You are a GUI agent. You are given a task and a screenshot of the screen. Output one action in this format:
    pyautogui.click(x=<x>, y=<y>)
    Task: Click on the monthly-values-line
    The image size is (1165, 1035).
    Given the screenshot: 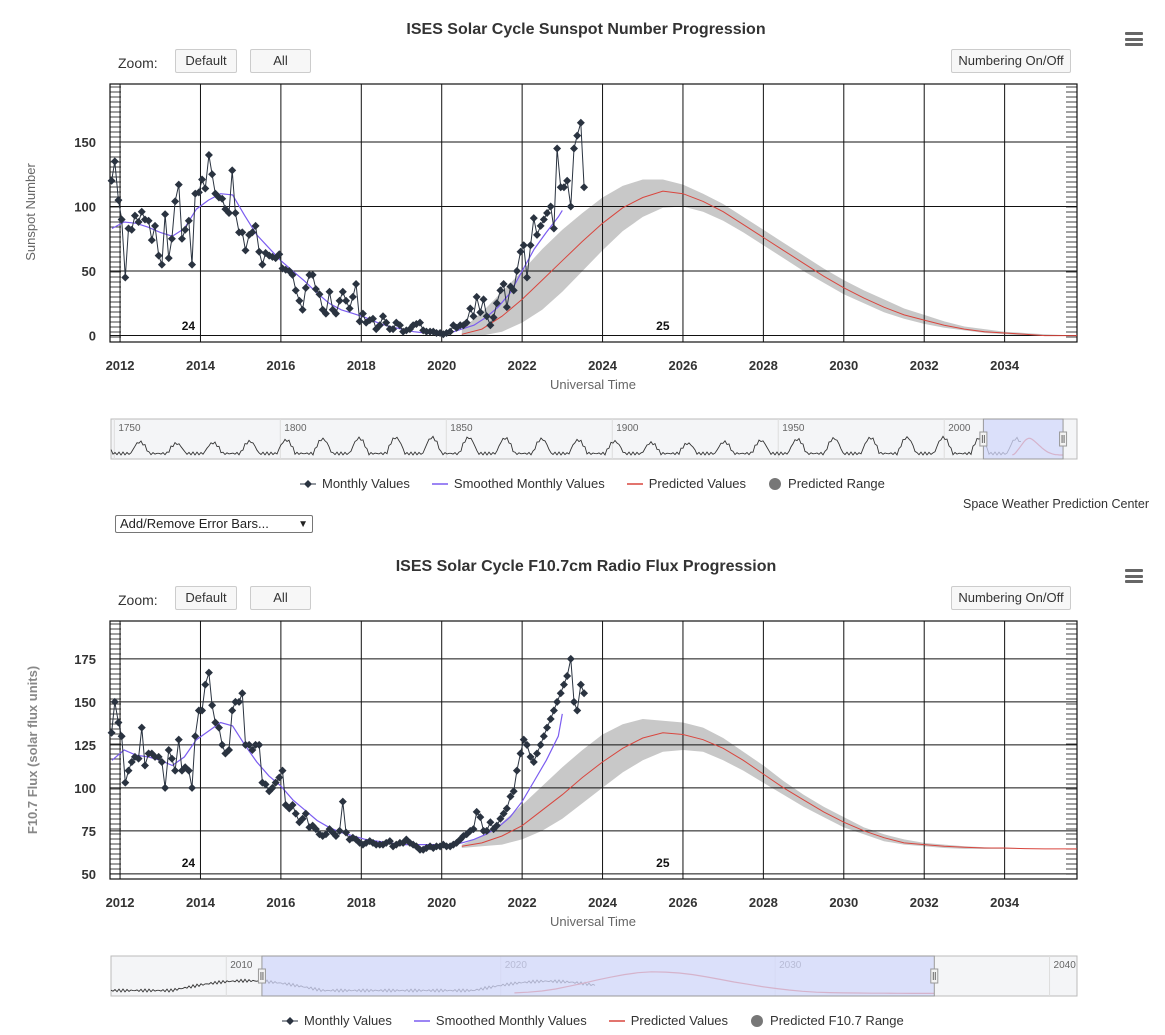 What is the action you would take?
    pyautogui.click(x=348, y=228)
    